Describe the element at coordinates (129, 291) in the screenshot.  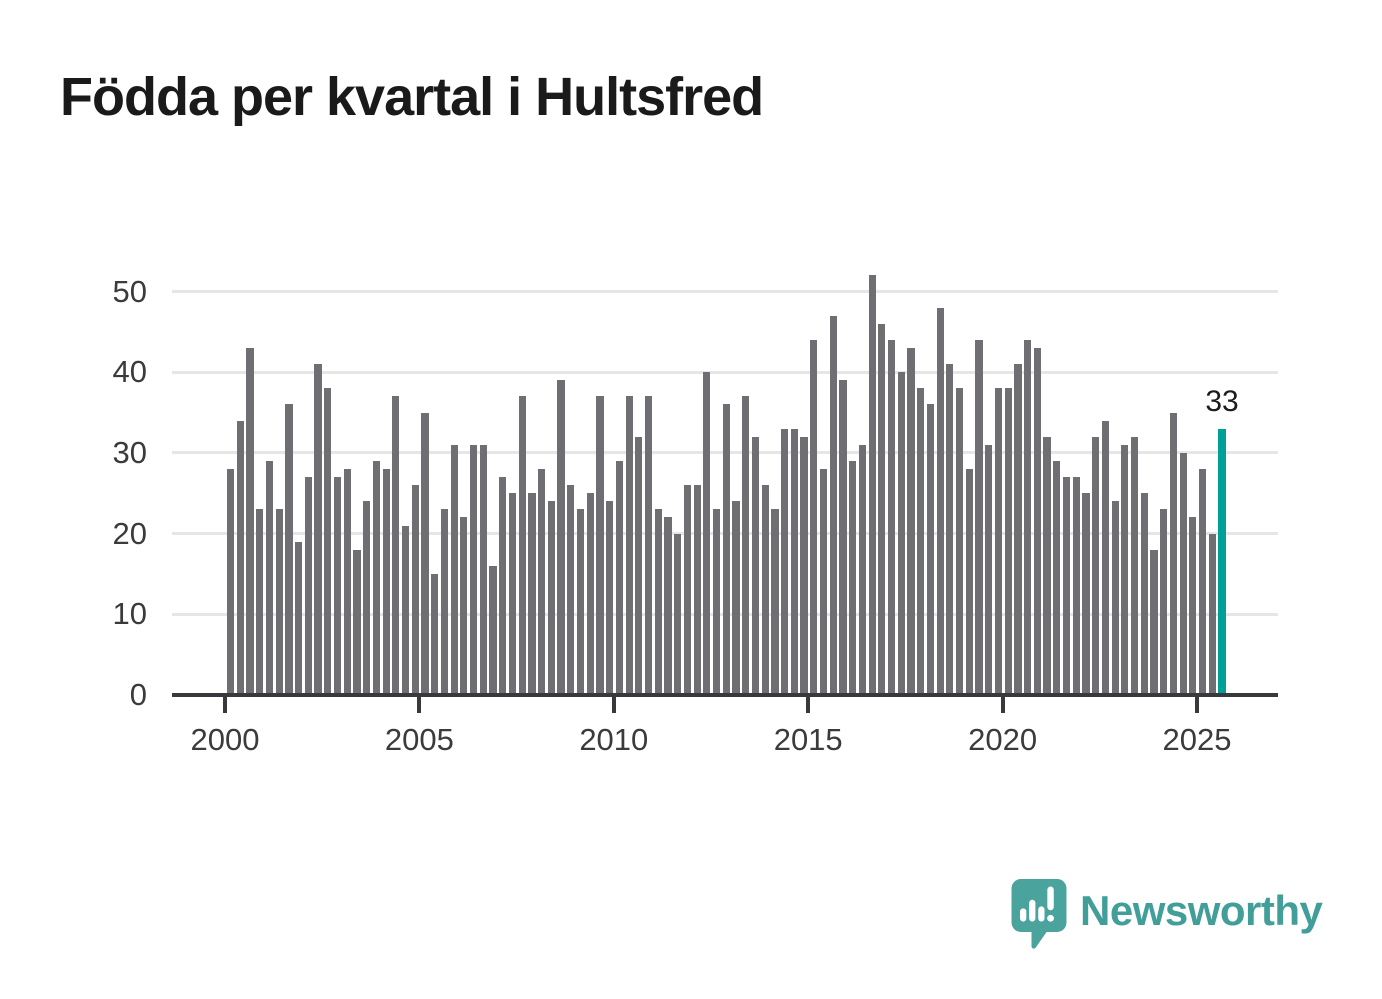
I see `y-axis-tick-label: 50` at that location.